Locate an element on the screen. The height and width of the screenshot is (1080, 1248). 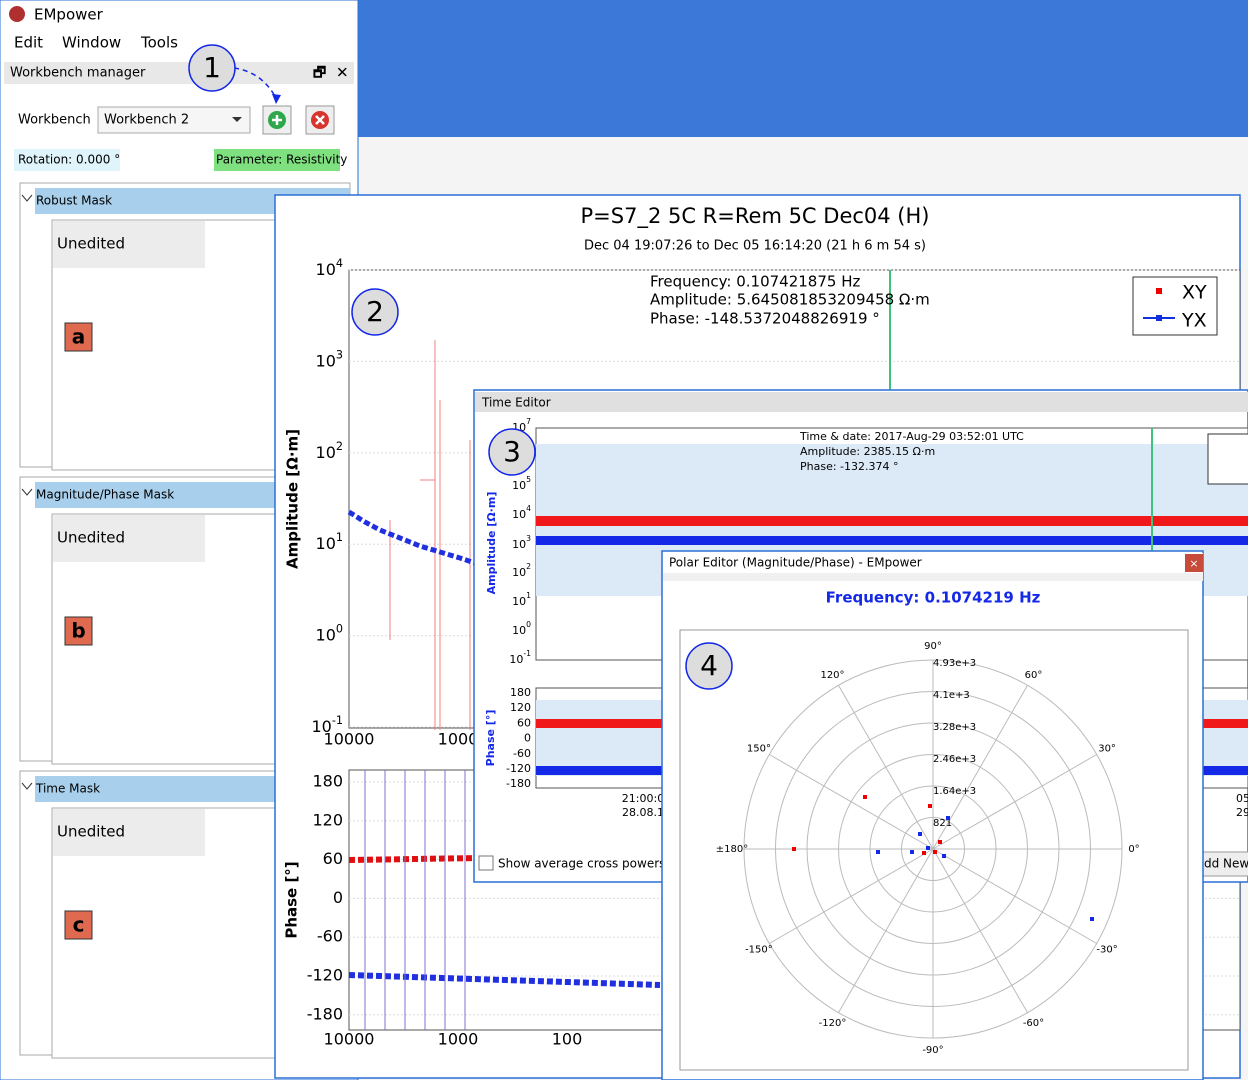
close-glyph: × is located at coordinates (1193, 563).